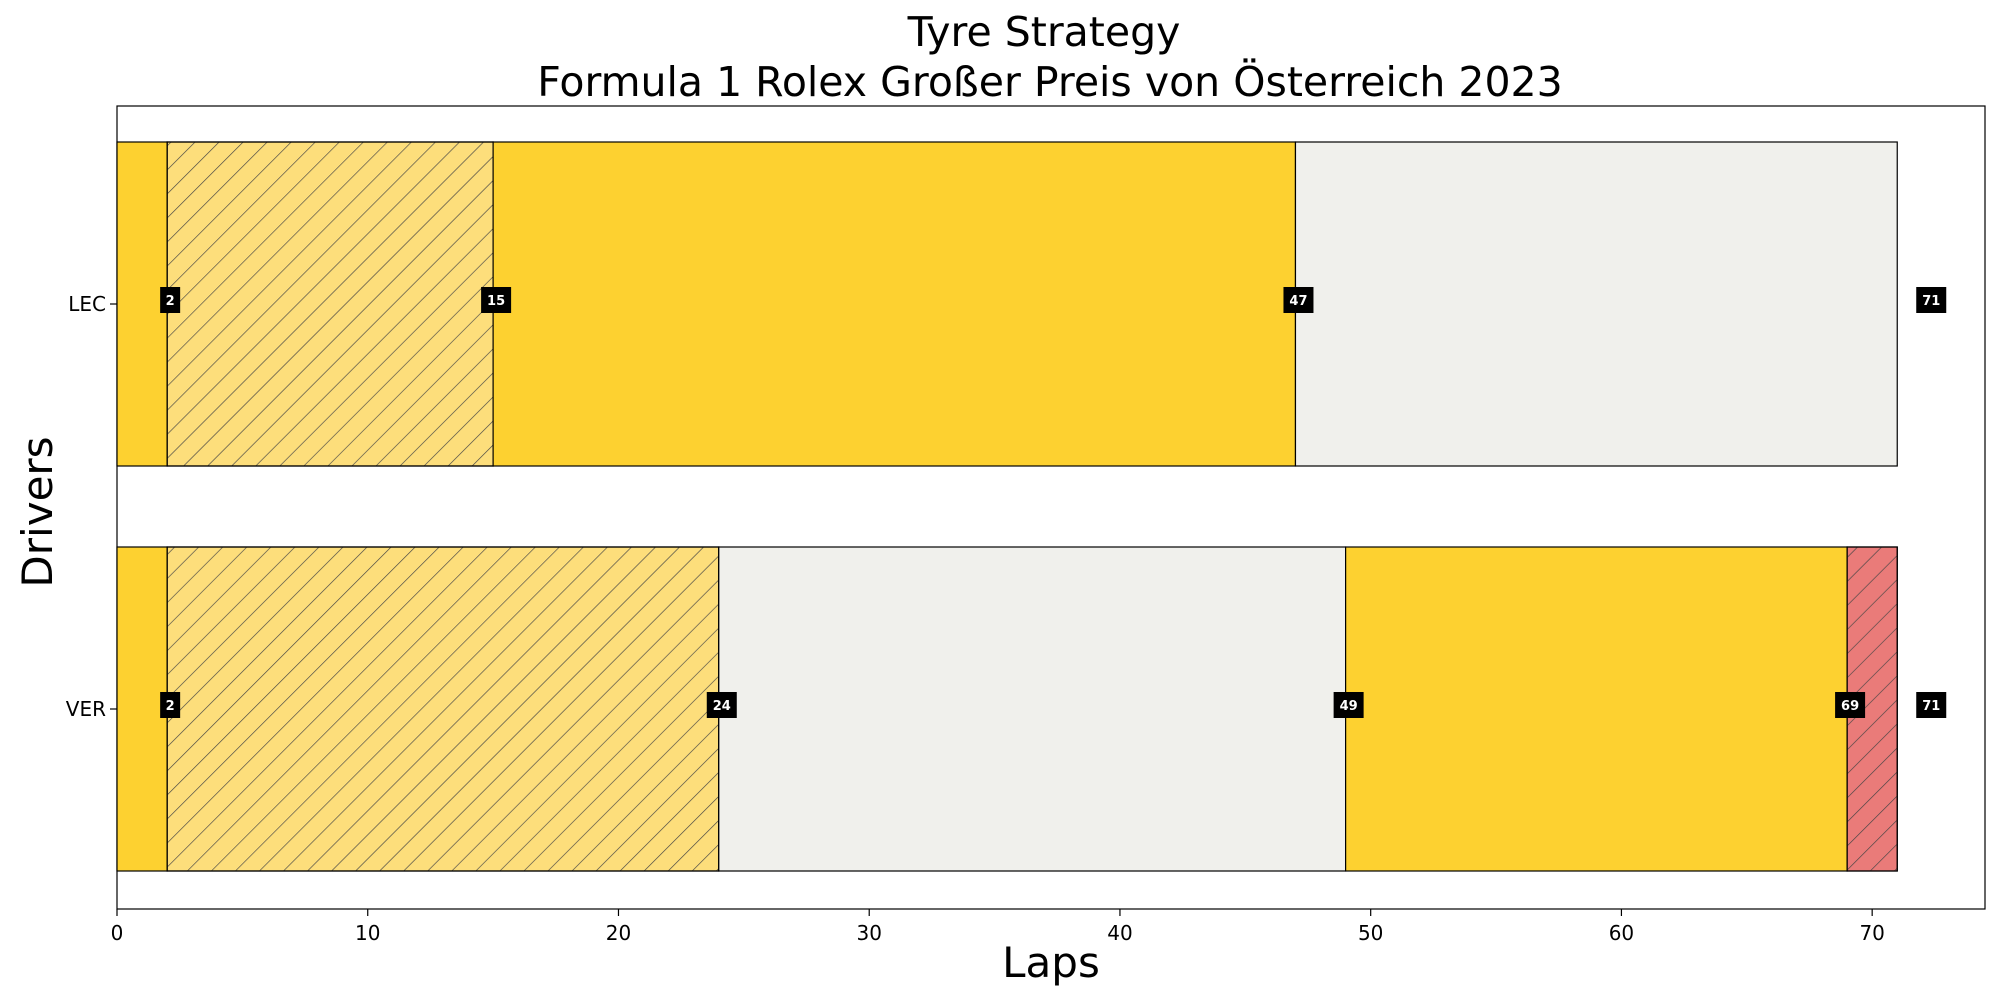 The height and width of the screenshot is (1000, 2000). I want to click on lap-tag-ver-3: 49, so click(1349, 706).